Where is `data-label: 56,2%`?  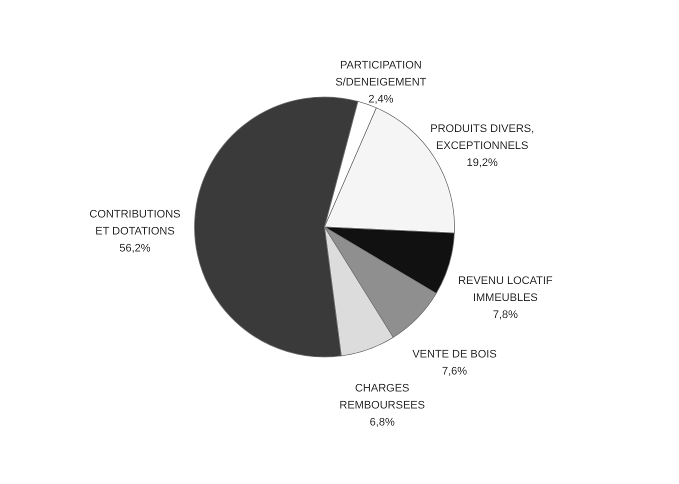
data-label: 56,2% is located at coordinates (135, 248).